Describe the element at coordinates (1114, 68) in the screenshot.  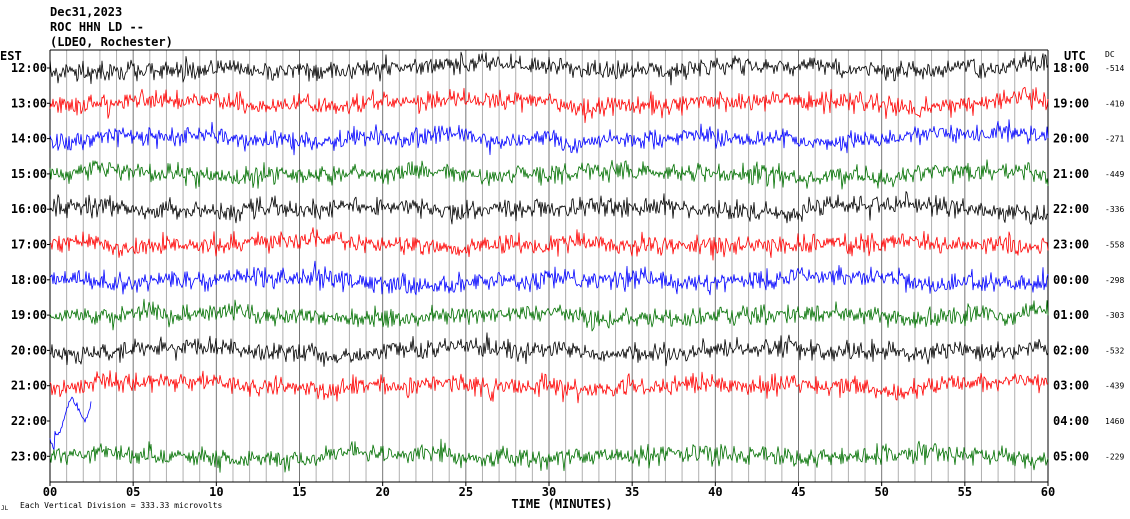
I see `dc-offset-label: -514` at that location.